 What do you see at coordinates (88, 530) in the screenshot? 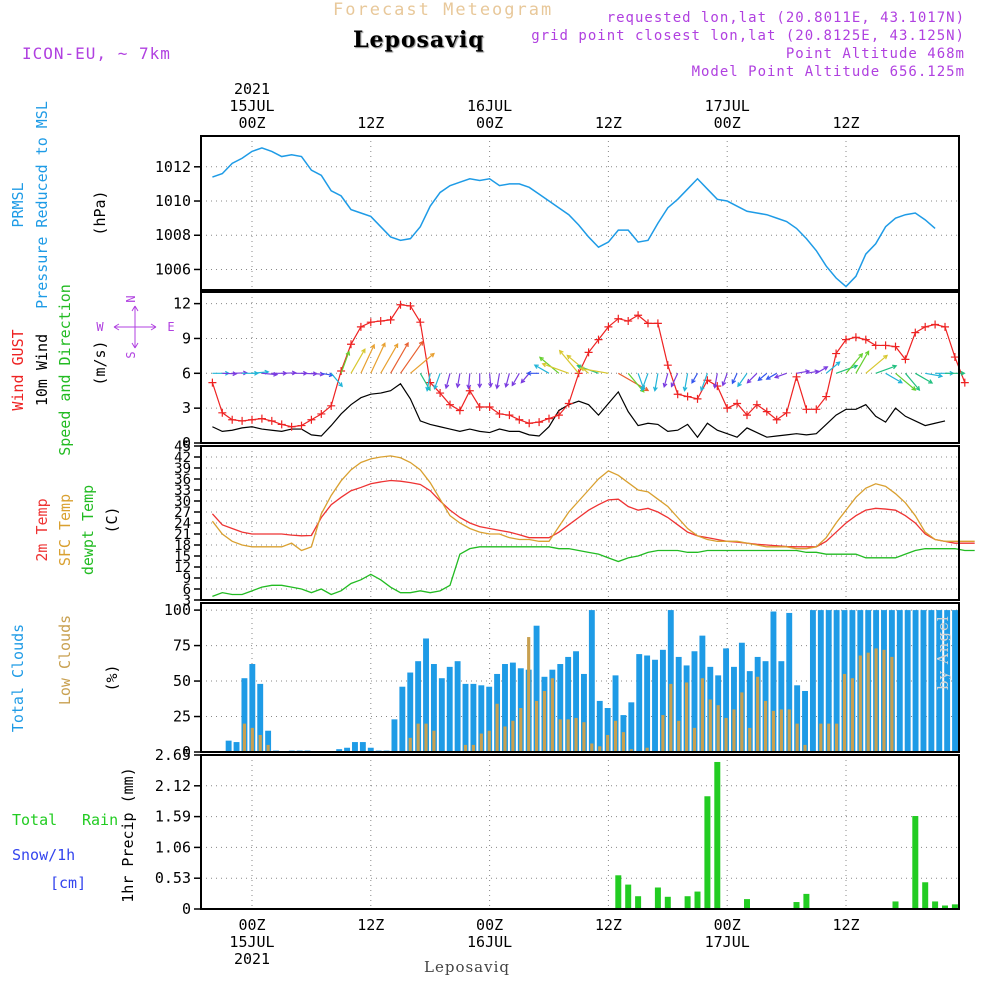
I see `dewpt-temp-label: dewpt Temp` at bounding box center [88, 530].